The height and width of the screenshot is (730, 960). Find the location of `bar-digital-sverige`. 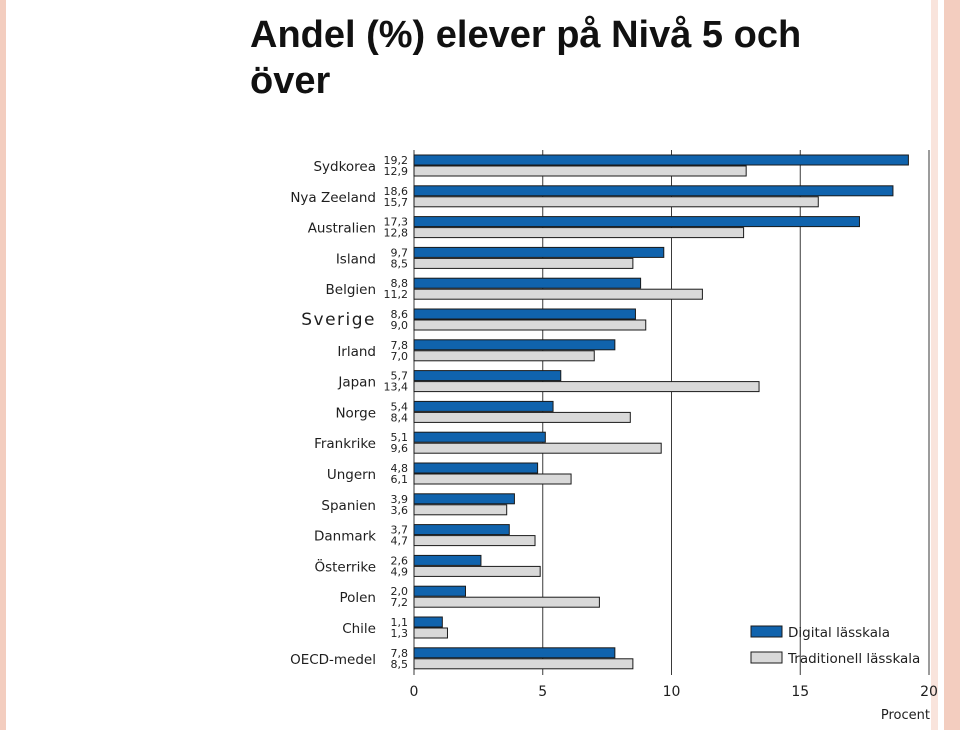

bar-digital-sverige is located at coordinates (524, 314).